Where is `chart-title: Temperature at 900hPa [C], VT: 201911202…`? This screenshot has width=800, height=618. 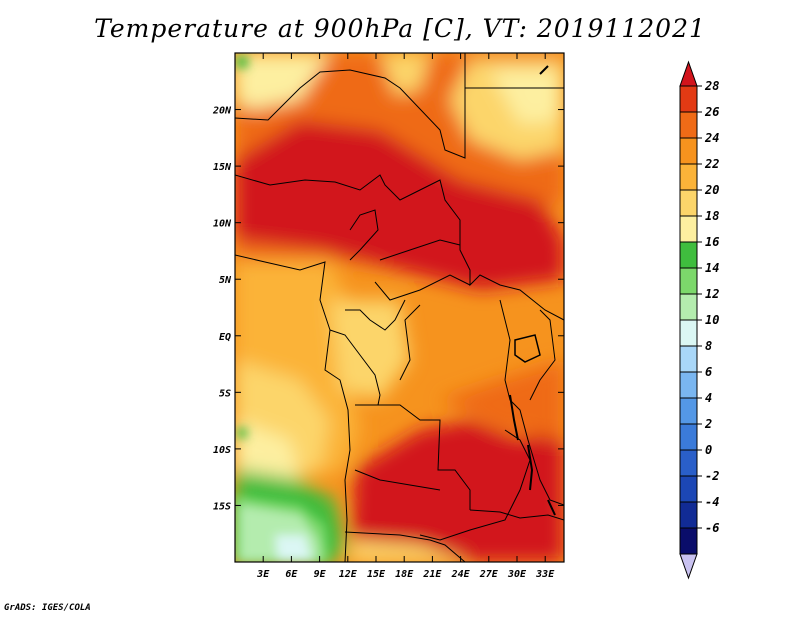 chart-title: Temperature at 900hPa [C], VT: 201911202… is located at coordinates (400, 28).